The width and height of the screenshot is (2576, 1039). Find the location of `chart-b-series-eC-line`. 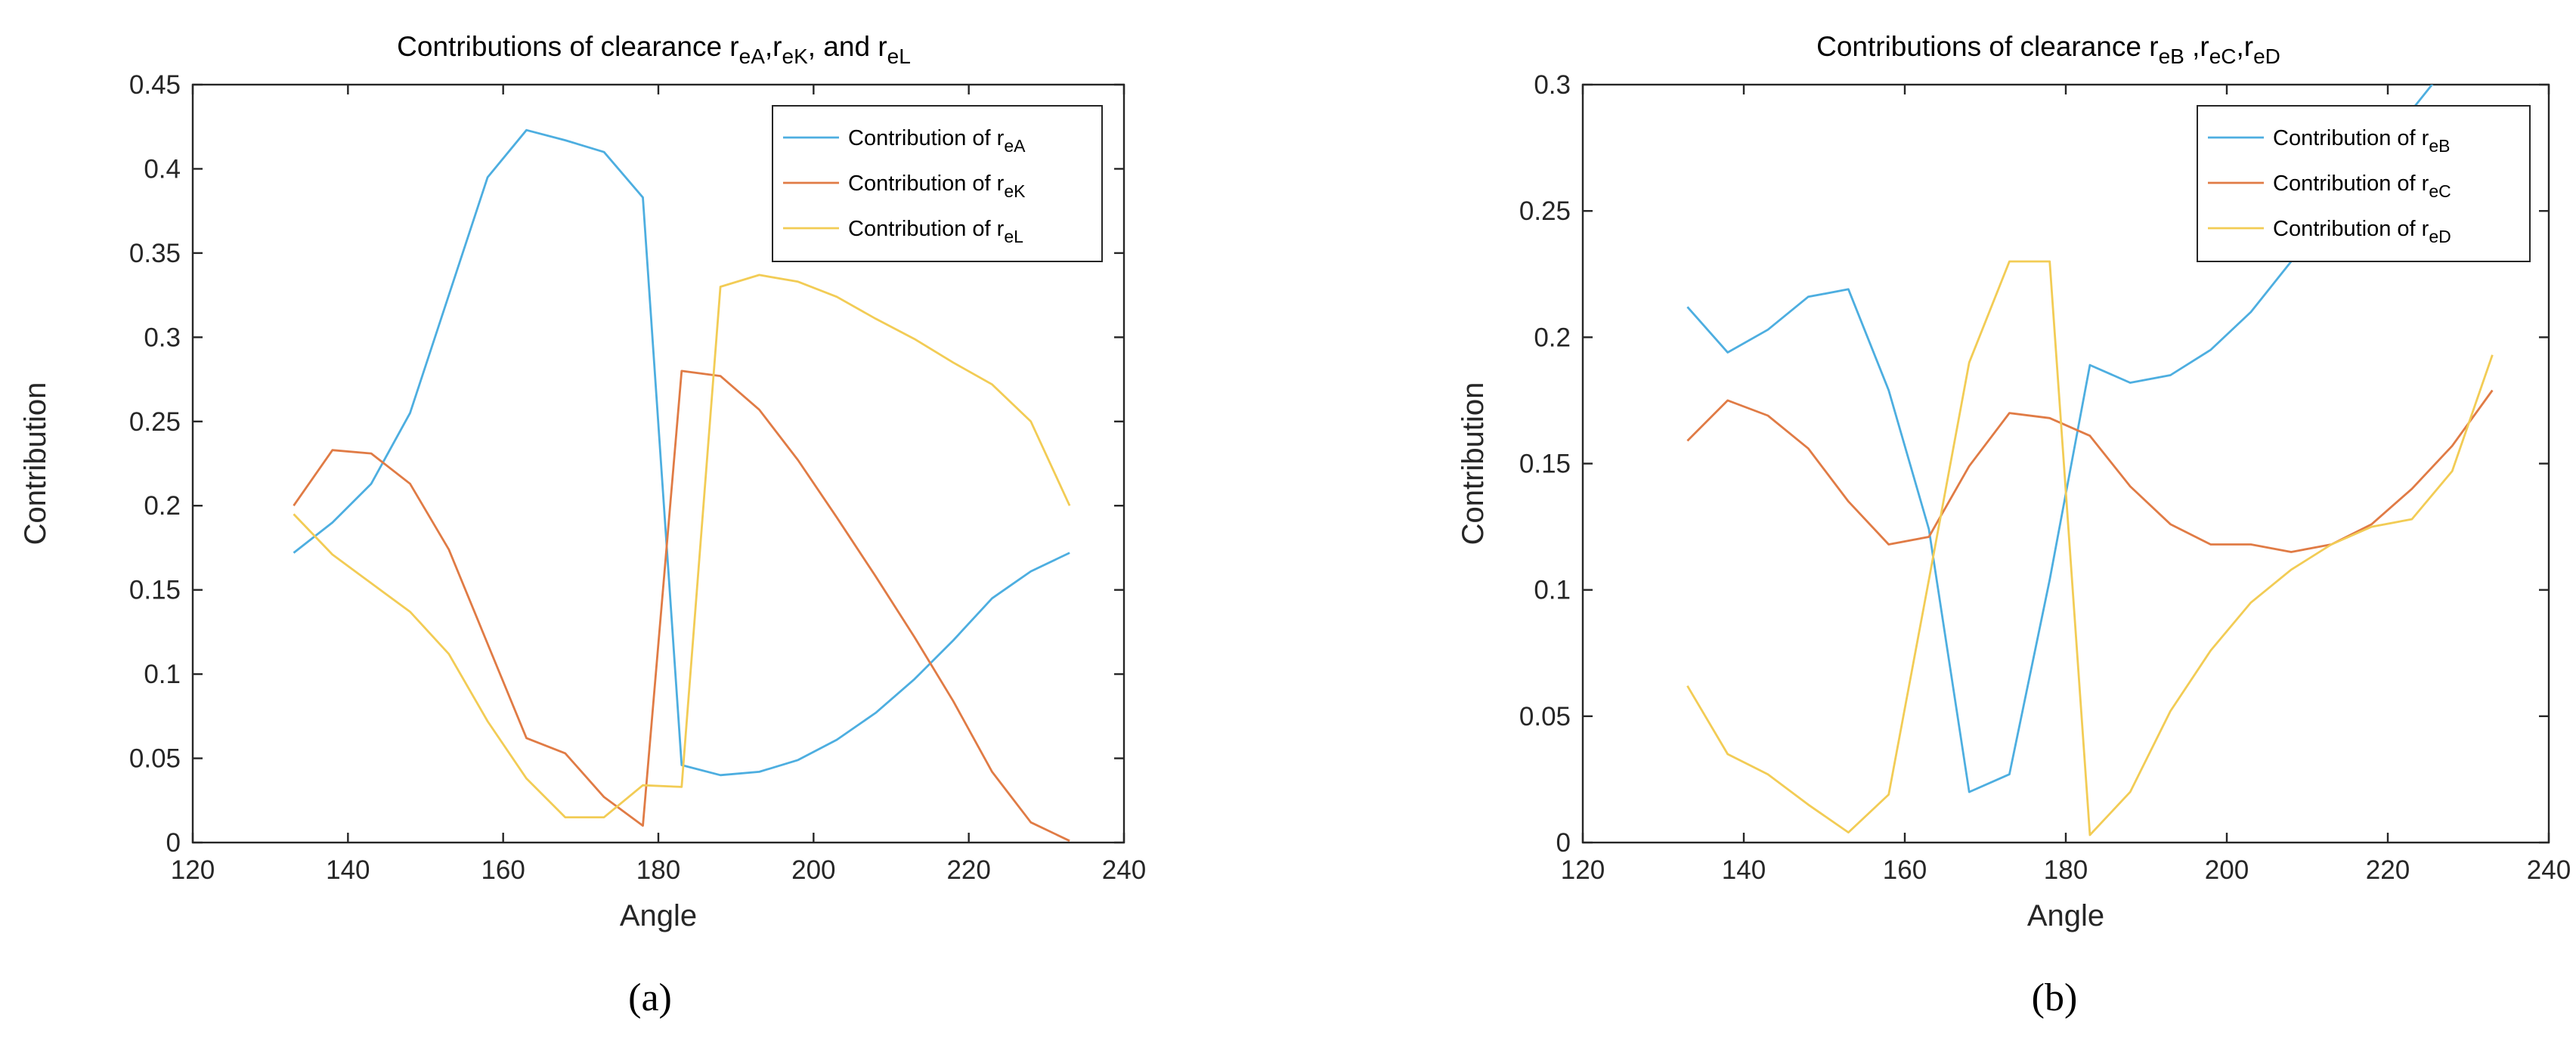

chart-b-series-eC-line is located at coordinates (2090, 471).